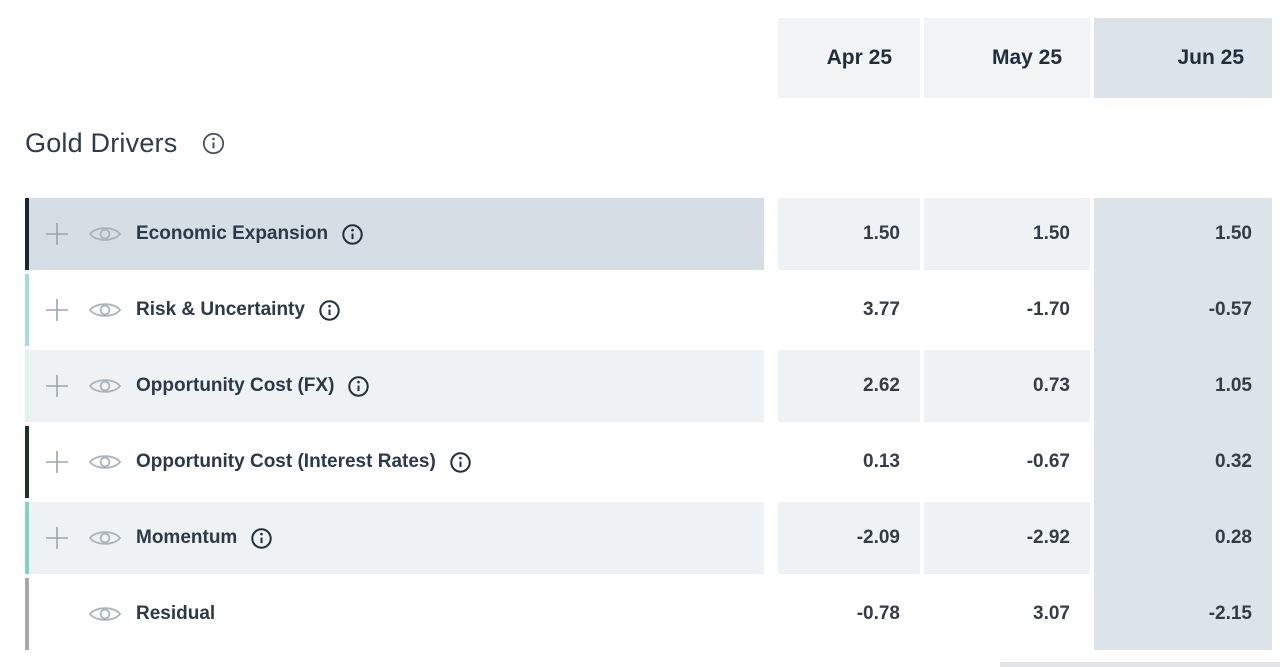 The image size is (1280, 667). Describe the element at coordinates (394, 234) in the screenshot. I see `driver-label-cell: Economic Expansion` at that location.